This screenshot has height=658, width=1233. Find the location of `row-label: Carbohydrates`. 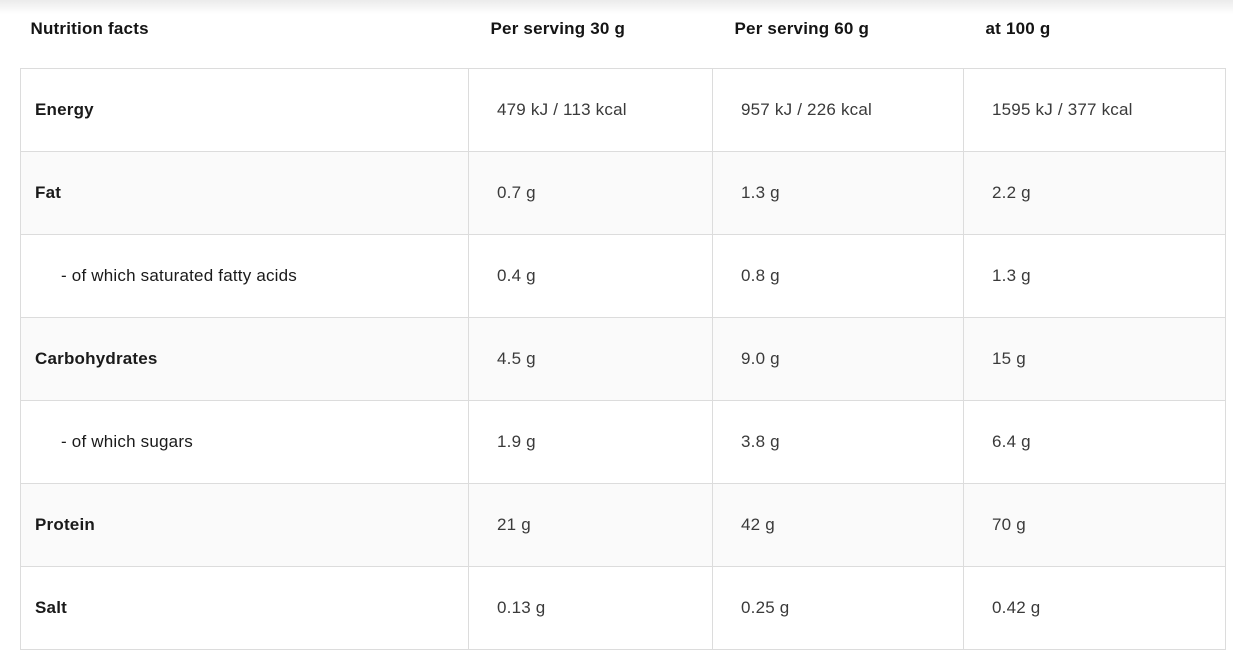

row-label: Carbohydrates is located at coordinates (244, 358).